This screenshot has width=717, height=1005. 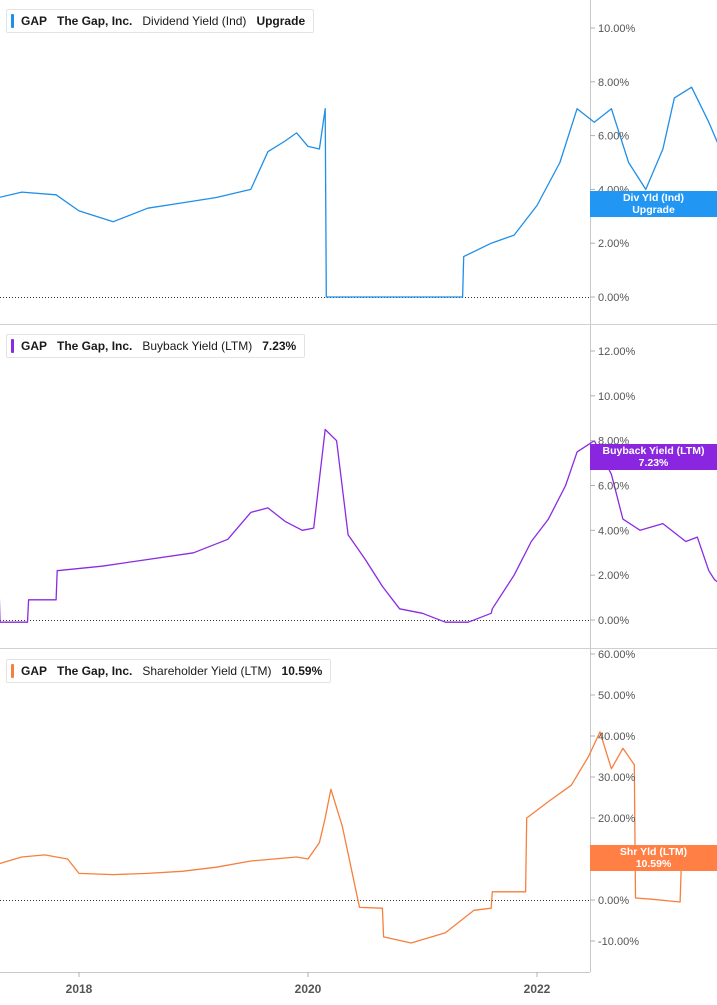 I want to click on tag-value: 7.23%, so click(x=653, y=463).